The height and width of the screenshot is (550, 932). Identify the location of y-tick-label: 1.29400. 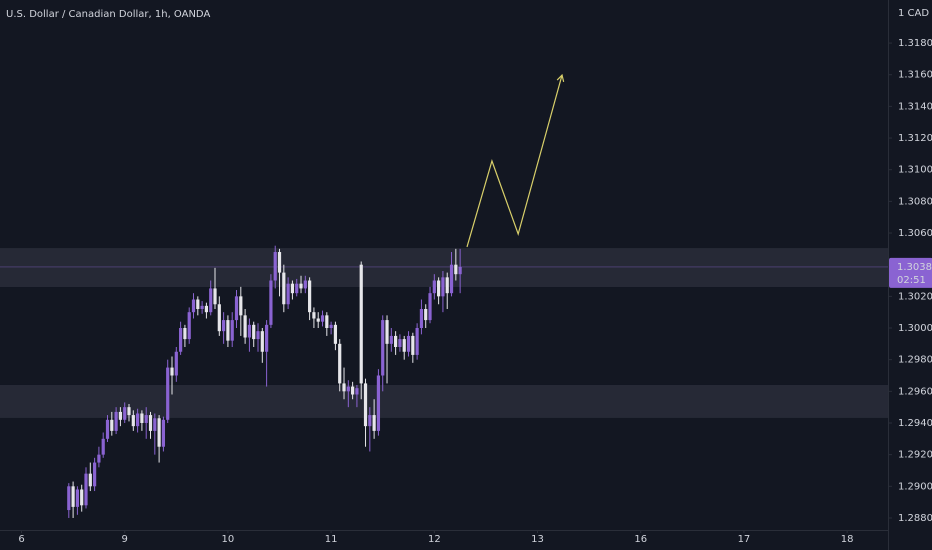
(915, 423).